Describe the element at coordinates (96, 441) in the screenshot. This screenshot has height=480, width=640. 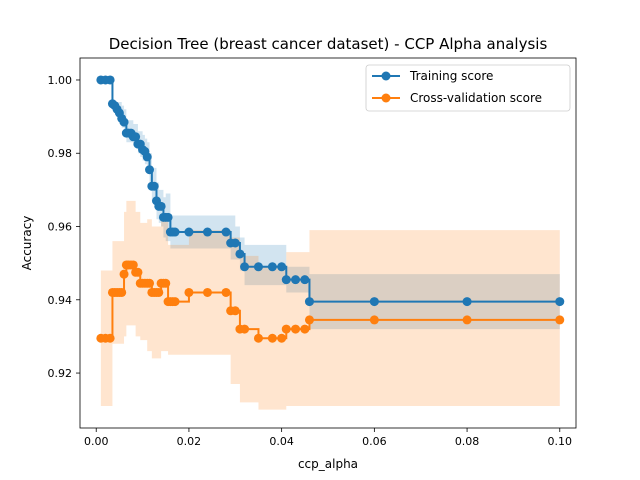
I see `x-tick-label: 0.00` at that location.